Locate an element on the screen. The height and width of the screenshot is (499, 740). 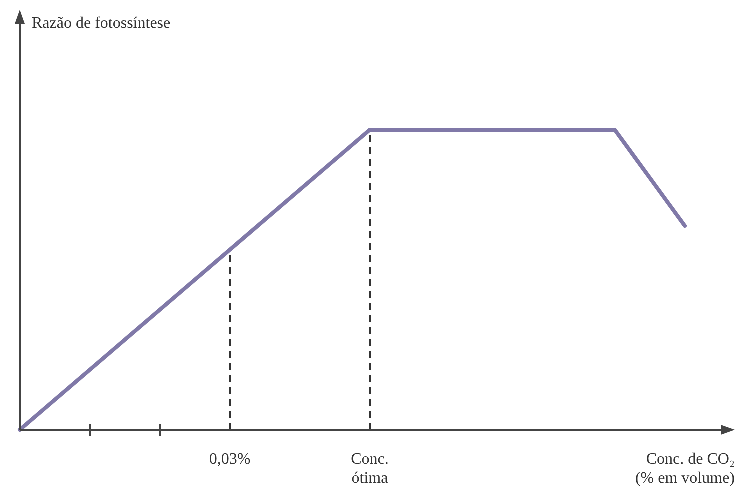
x-tick-label: 0,03% is located at coordinates (230, 459).